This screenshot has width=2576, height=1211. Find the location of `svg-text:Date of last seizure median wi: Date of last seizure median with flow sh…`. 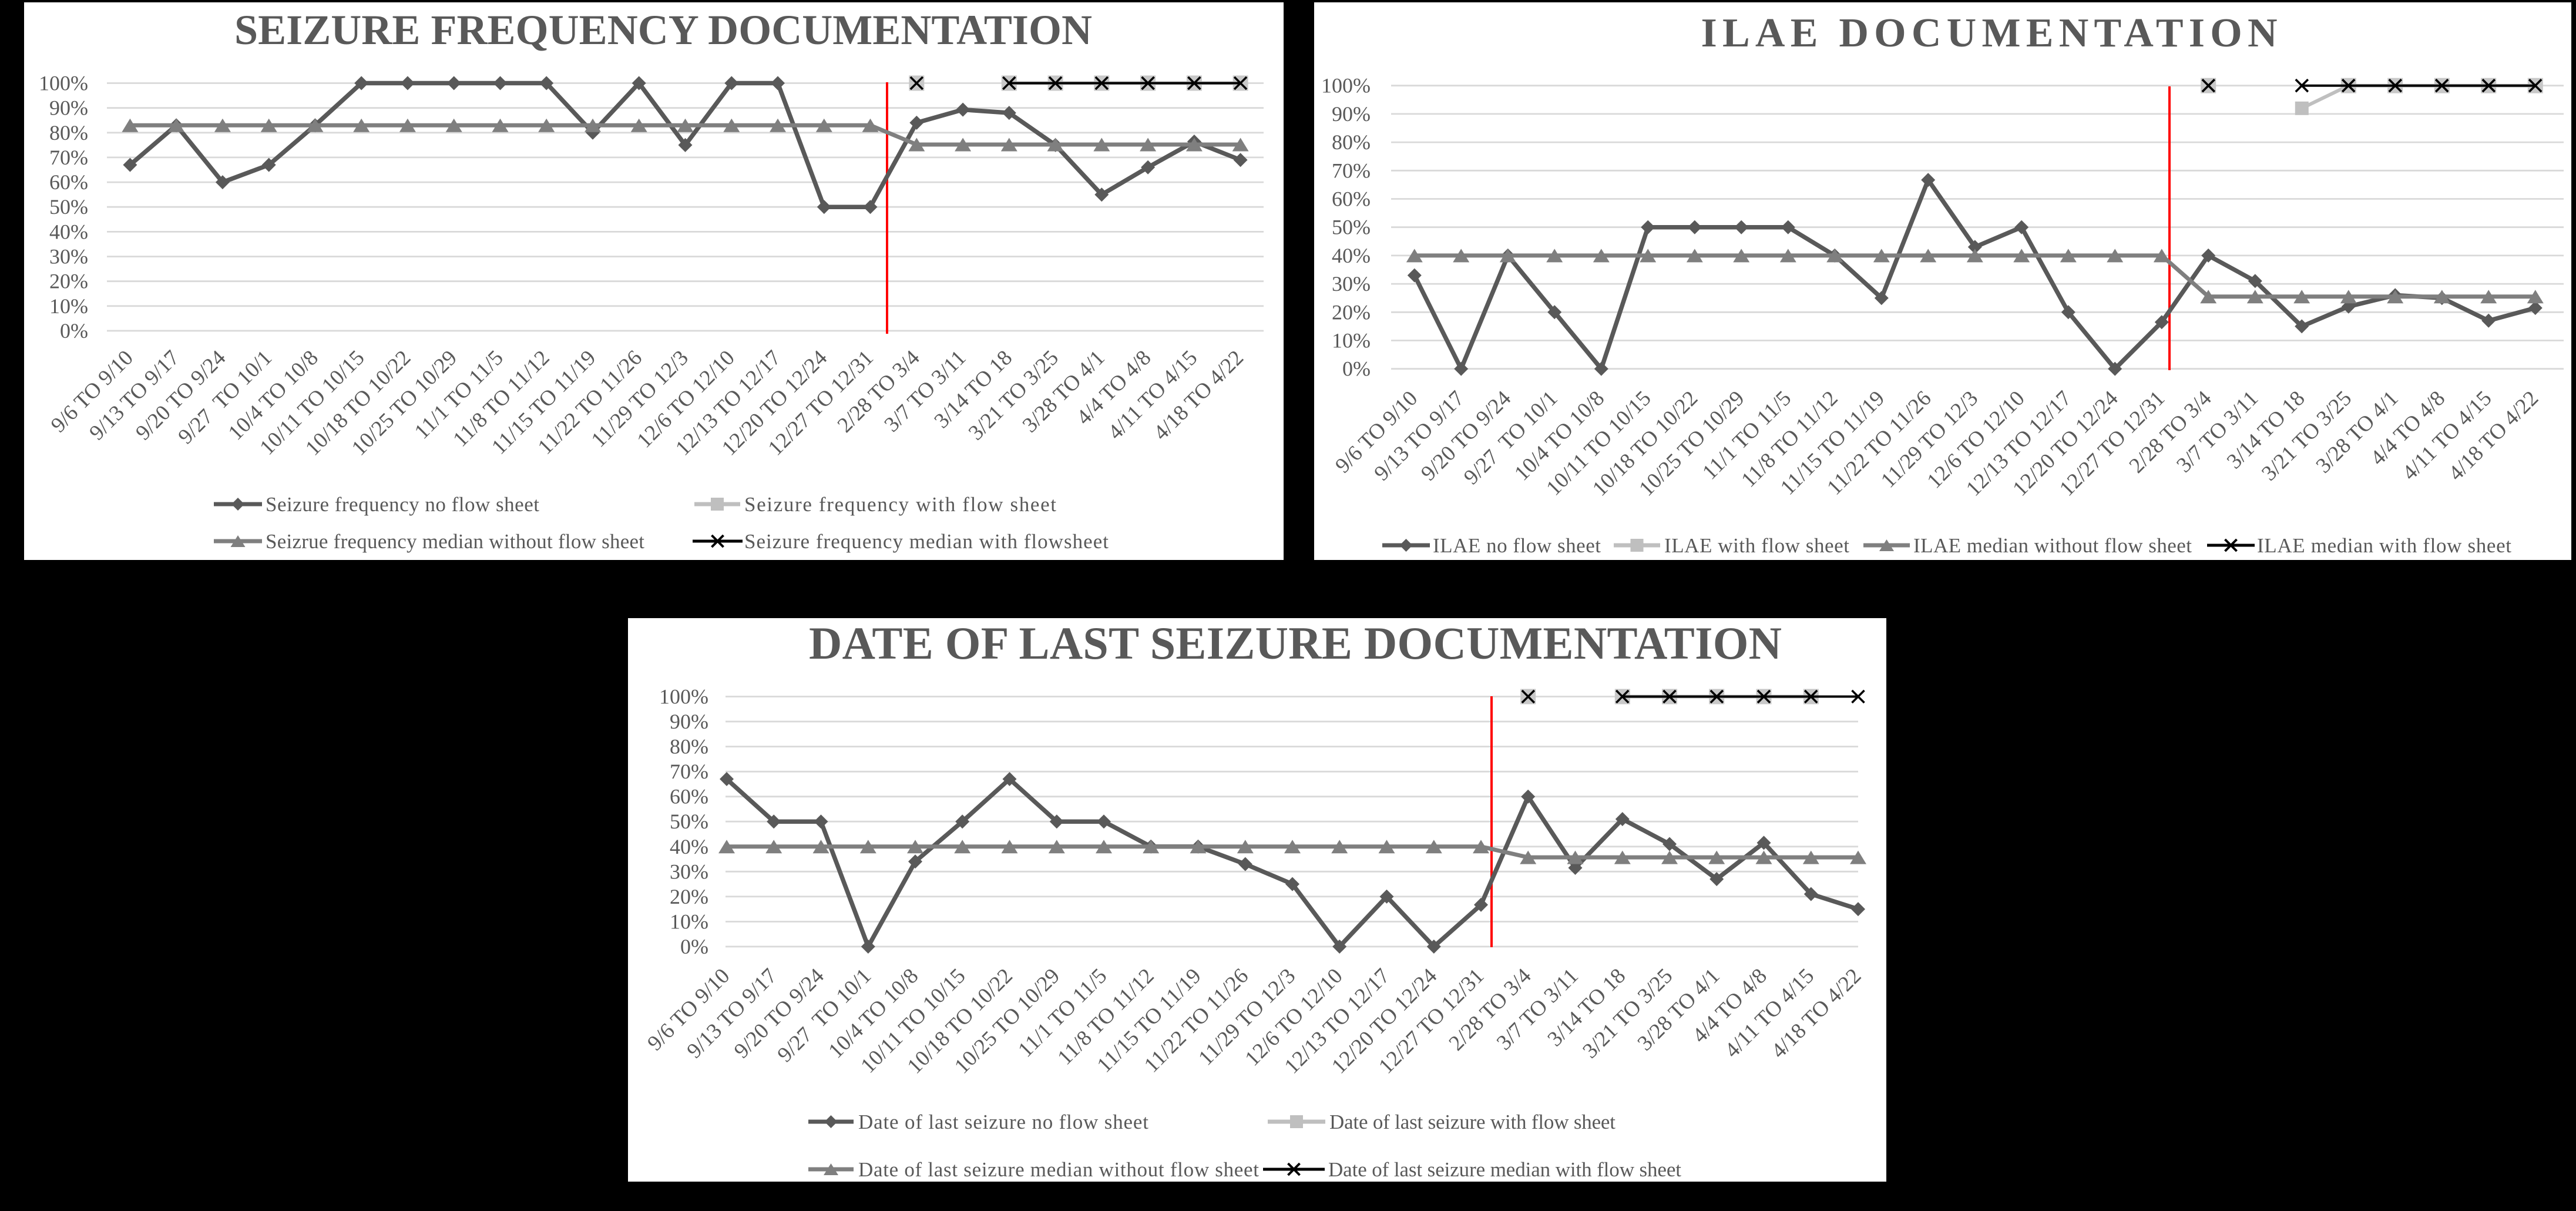

svg-text:Date of last seizure median wi: Date of last seizure median with flow sh… is located at coordinates (1505, 1170).